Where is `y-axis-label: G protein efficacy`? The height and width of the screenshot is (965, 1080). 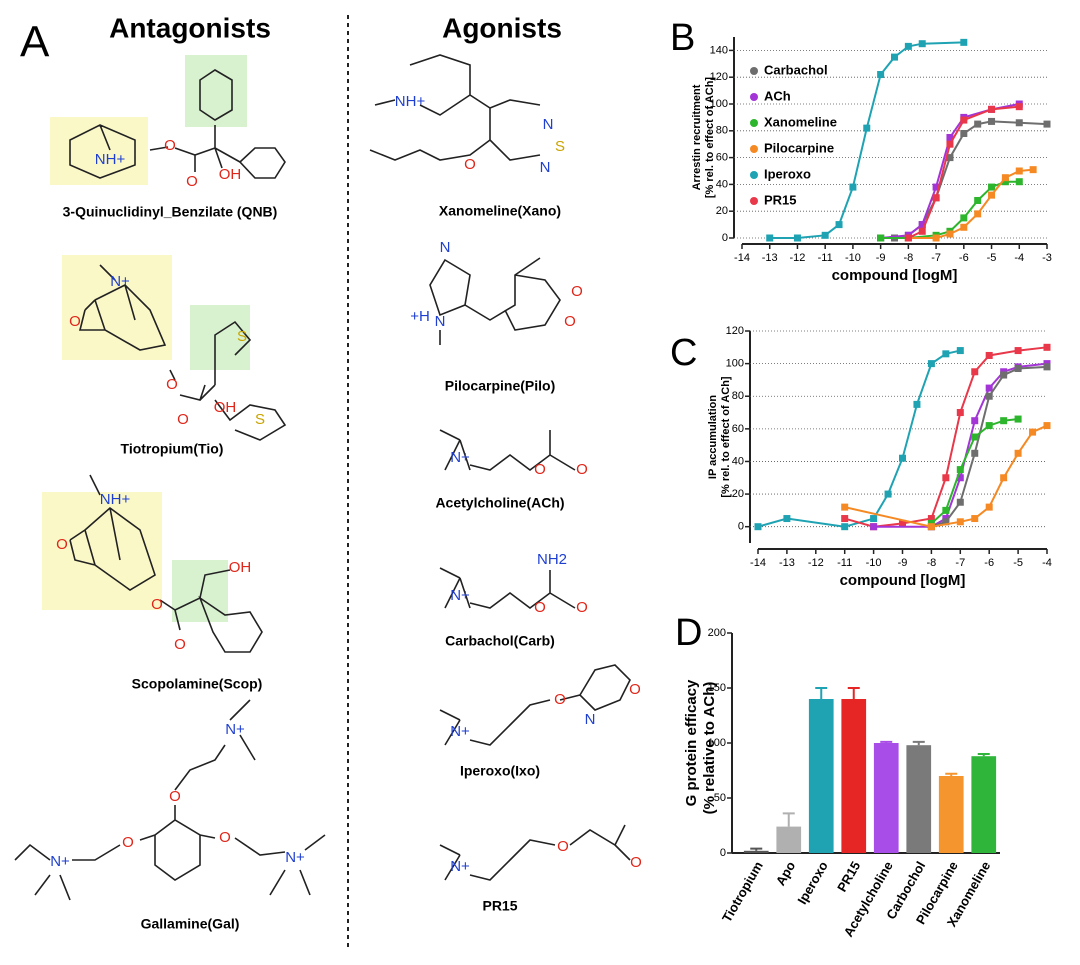
y-axis-label: G protein efficacy is located at coordinates (691, 742).